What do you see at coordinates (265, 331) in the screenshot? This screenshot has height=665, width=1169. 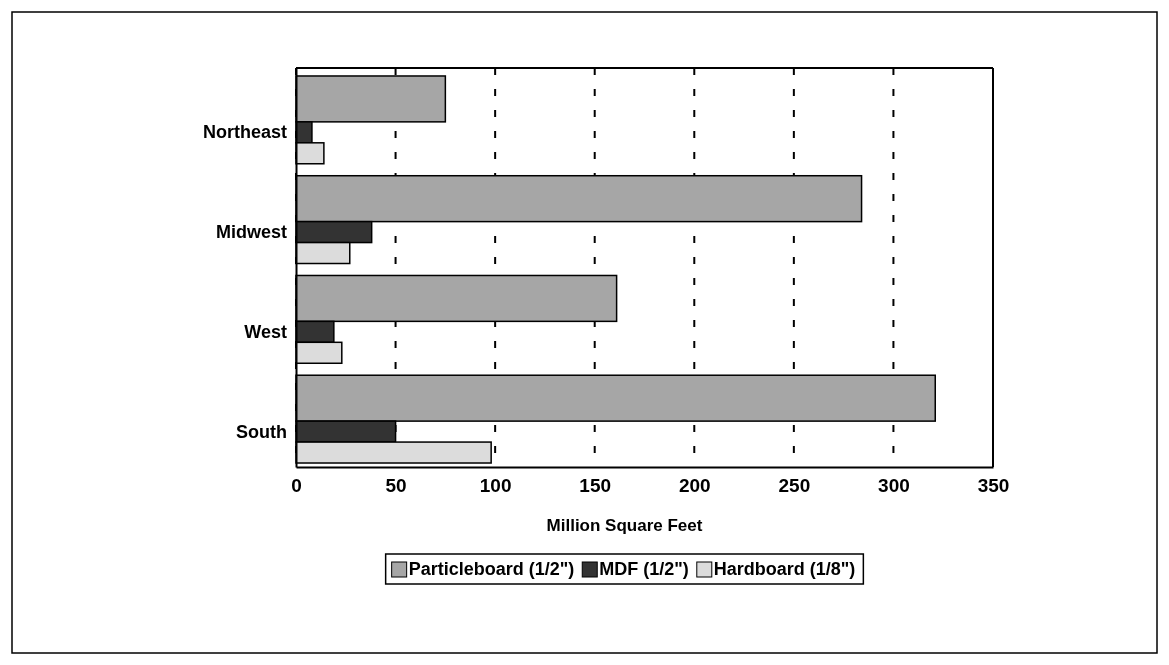 I see `y-tick-label: West` at bounding box center [265, 331].